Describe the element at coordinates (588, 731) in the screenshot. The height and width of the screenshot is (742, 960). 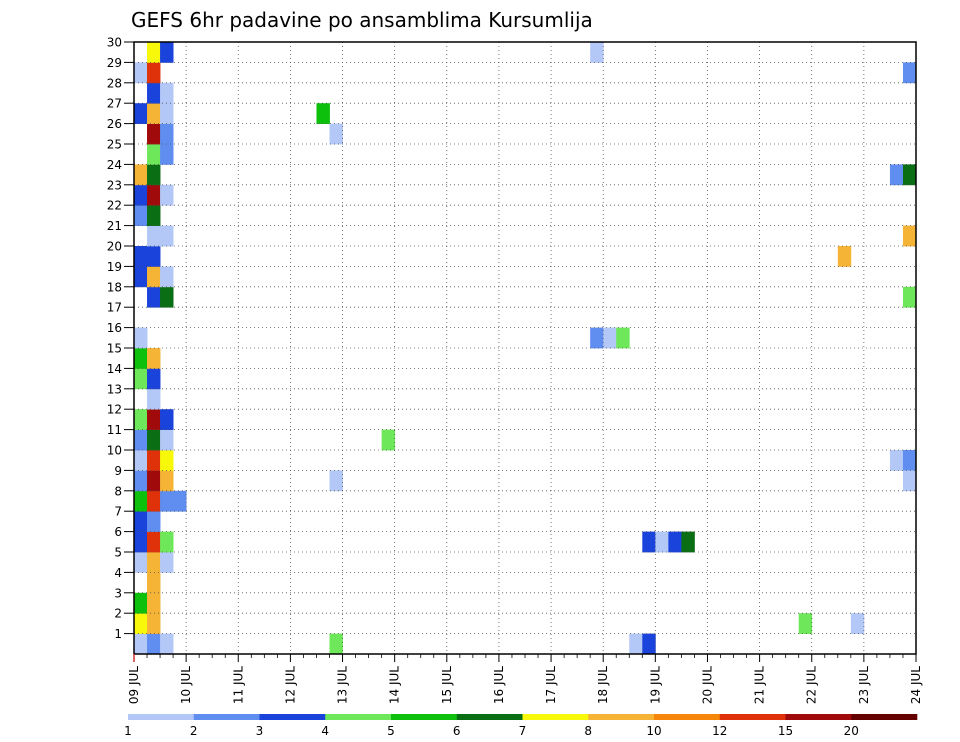
I see `legend-label: 8` at that location.